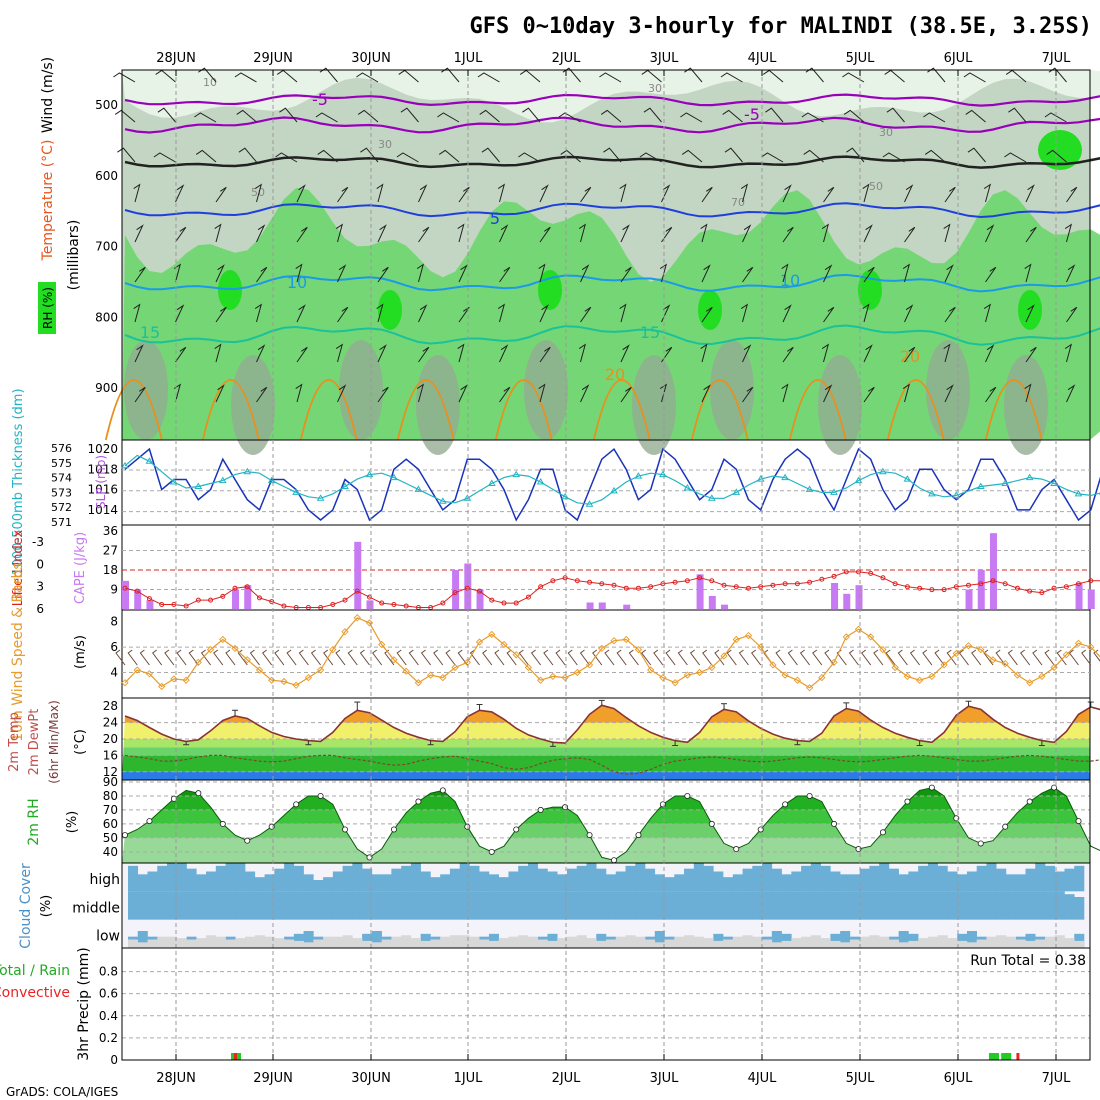  Describe the element at coordinates (371, 58) in the screenshot. I see `date-label-top-2: 30JUN` at that location.